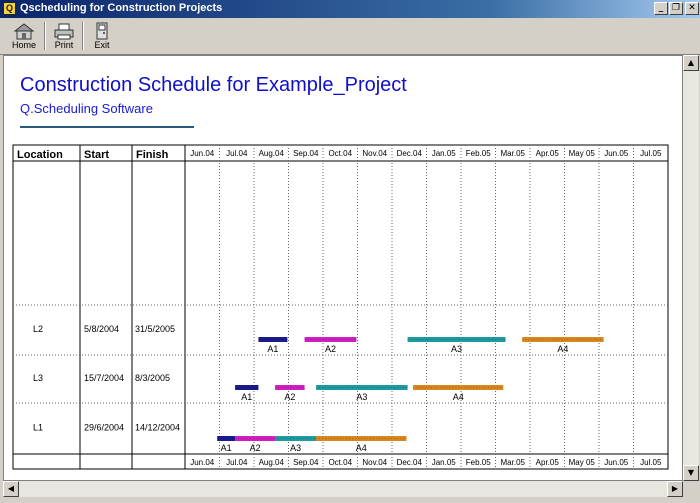 The height and width of the screenshot is (503, 700). Describe the element at coordinates (121, 8) in the screenshot. I see `window-title: Qscheduling for Construction Projects` at that location.